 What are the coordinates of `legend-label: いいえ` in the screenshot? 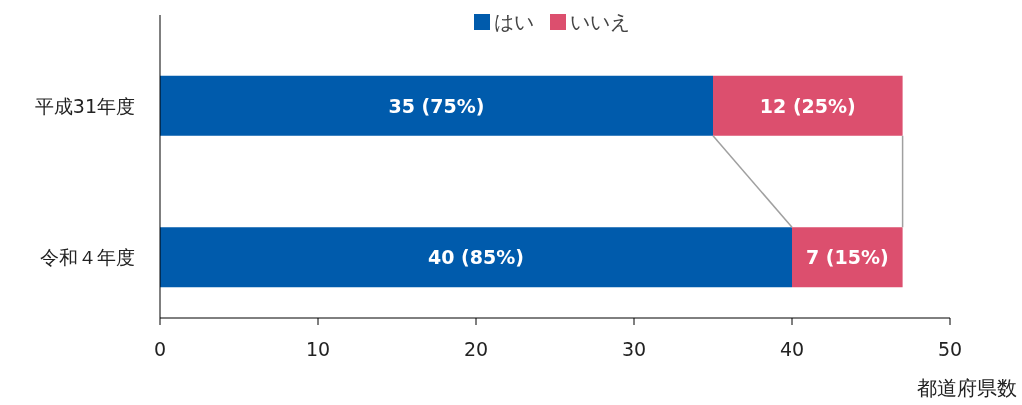 It's located at (600, 22).